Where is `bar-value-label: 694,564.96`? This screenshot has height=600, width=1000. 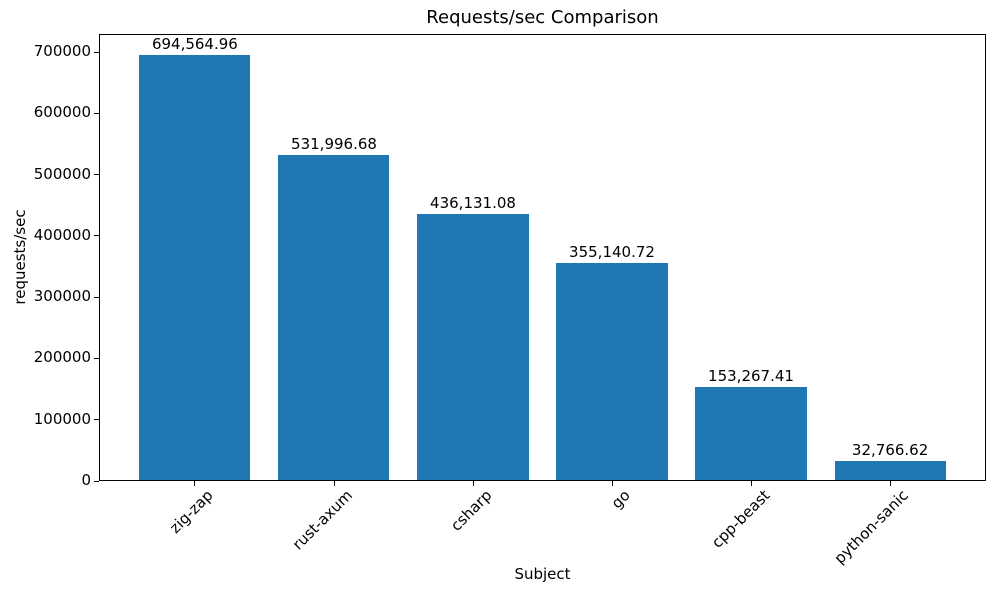
bar-value-label: 694,564.96 is located at coordinates (194, 44).